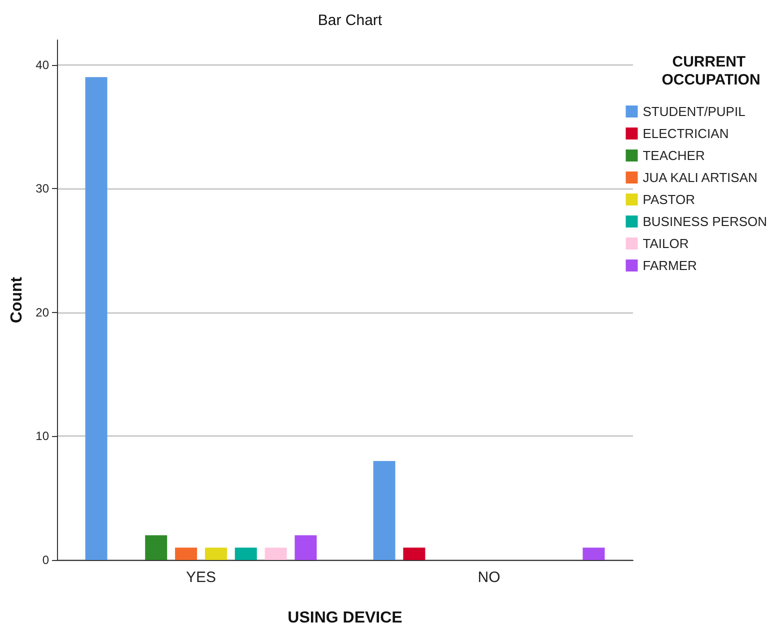 This screenshot has width=777, height=632. Describe the element at coordinates (669, 265) in the screenshot. I see `legend-label: FARMER` at that location.